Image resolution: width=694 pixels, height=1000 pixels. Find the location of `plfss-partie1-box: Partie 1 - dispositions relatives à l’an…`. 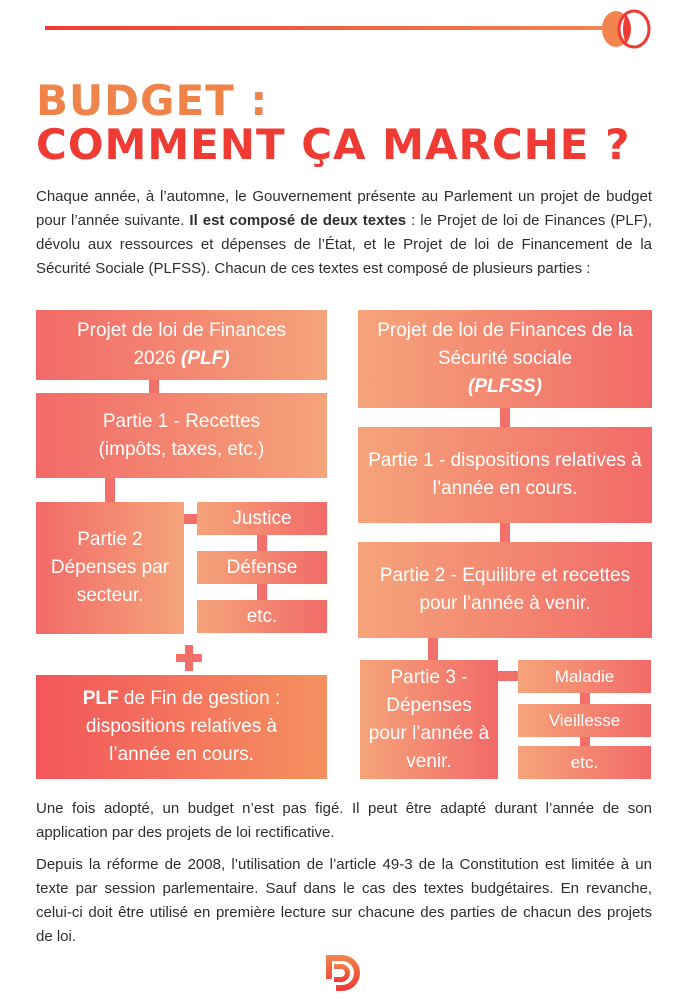

plfss-partie1-box: Partie 1 - dispositions relatives à l’an… is located at coordinates (505, 475).